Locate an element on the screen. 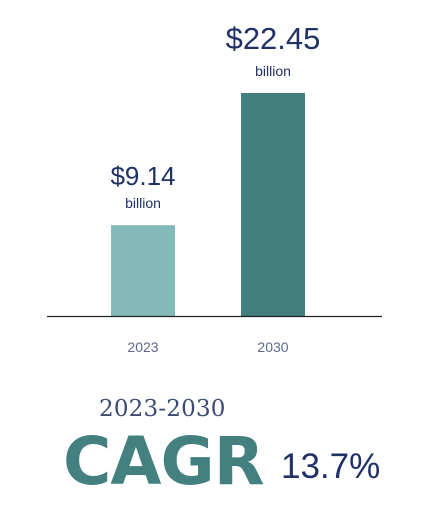 This screenshot has height=516, width=426. bar-2030 is located at coordinates (273, 204).